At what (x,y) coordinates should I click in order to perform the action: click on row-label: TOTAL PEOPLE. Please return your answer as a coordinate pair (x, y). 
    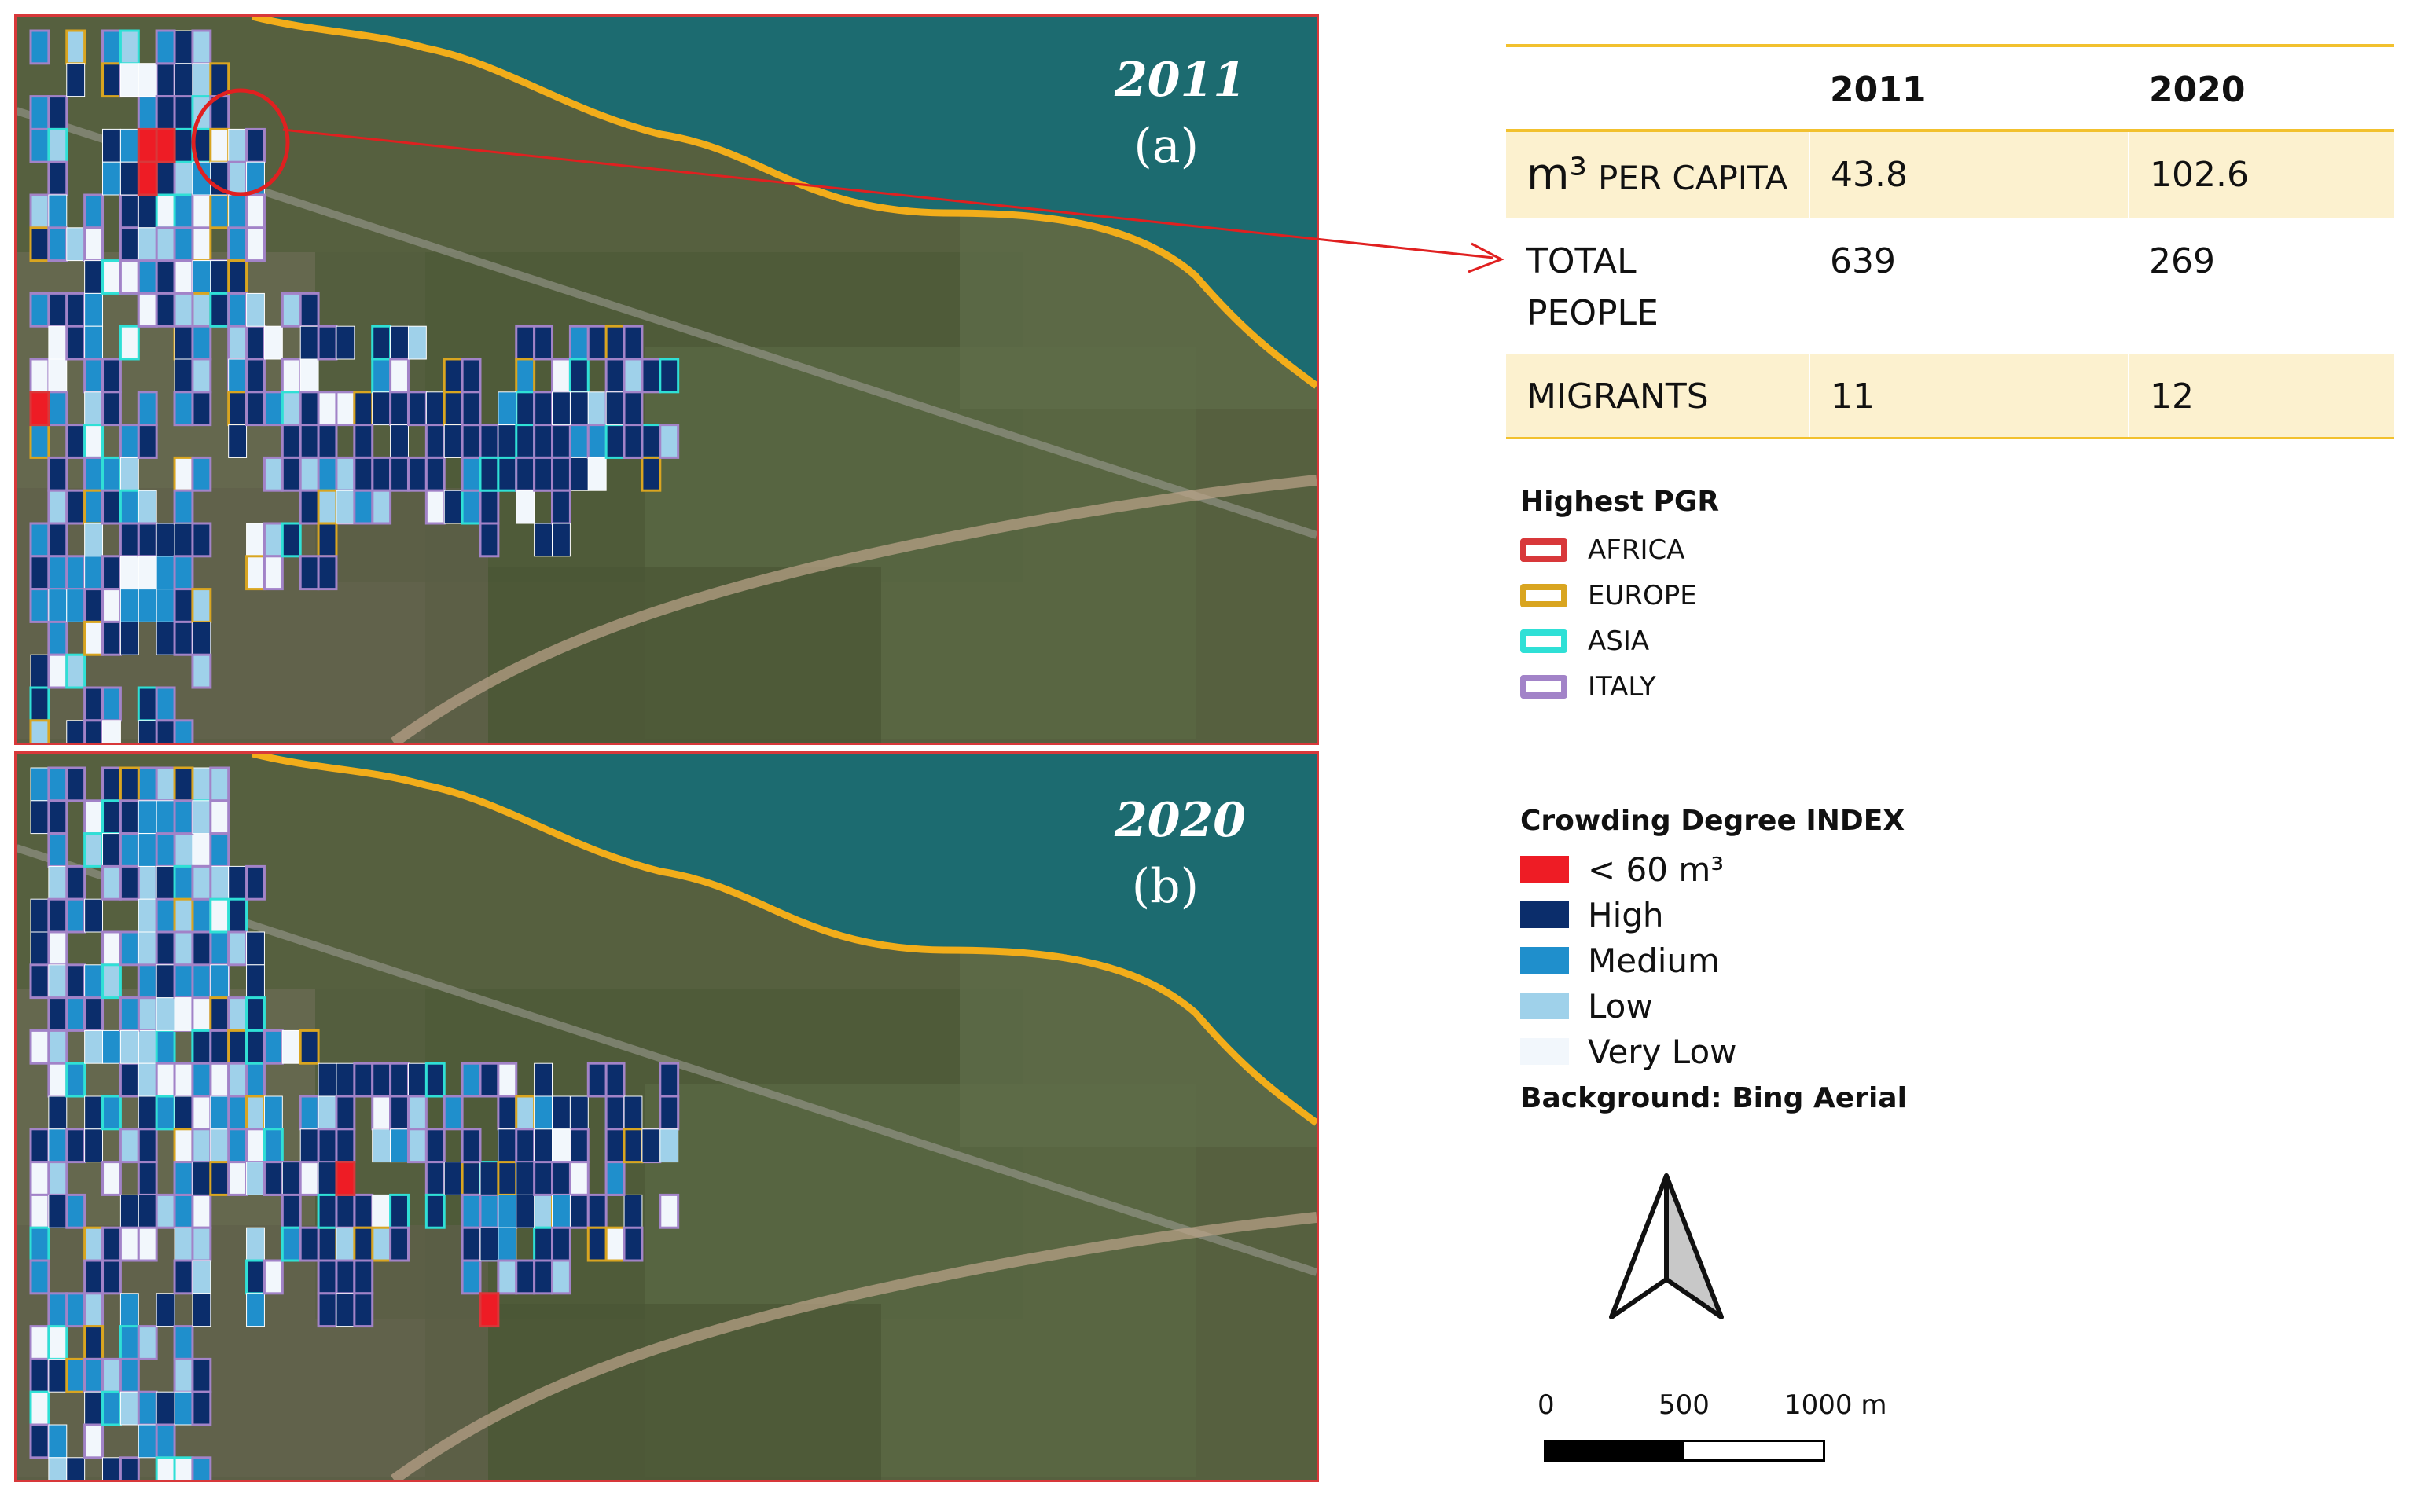
    Looking at the image, I should click on (1592, 287).